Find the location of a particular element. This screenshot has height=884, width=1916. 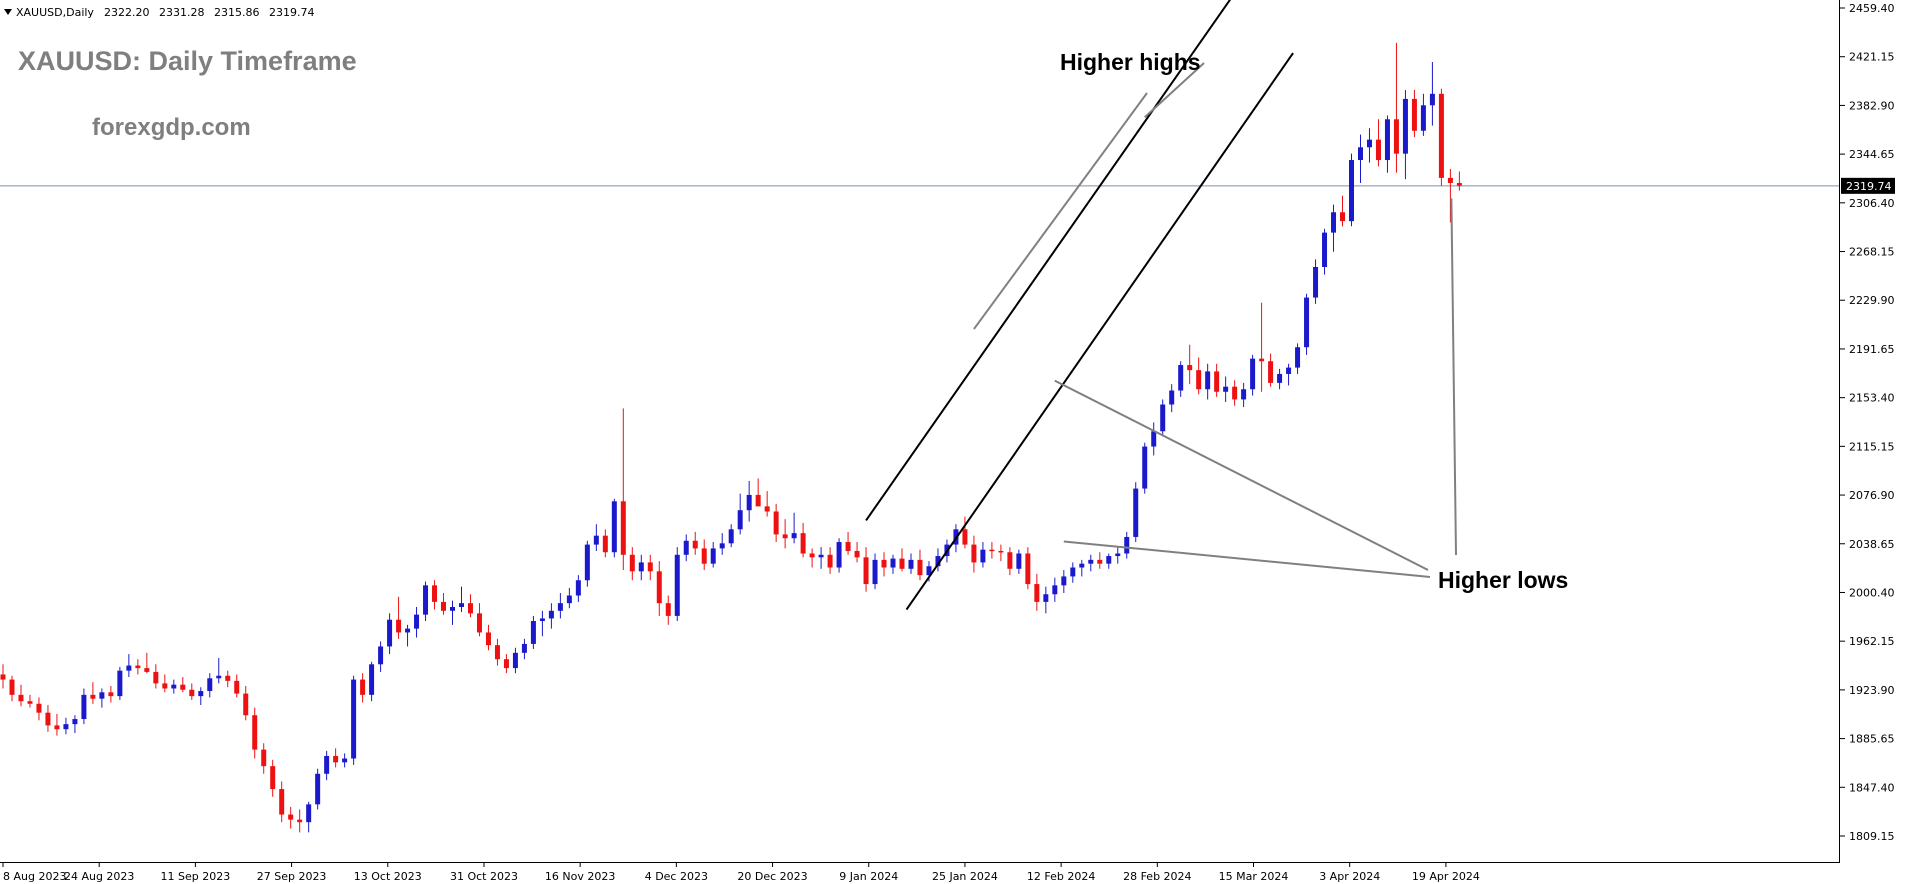

annotation-higher-highs: Higher highs is located at coordinates (1130, 62).